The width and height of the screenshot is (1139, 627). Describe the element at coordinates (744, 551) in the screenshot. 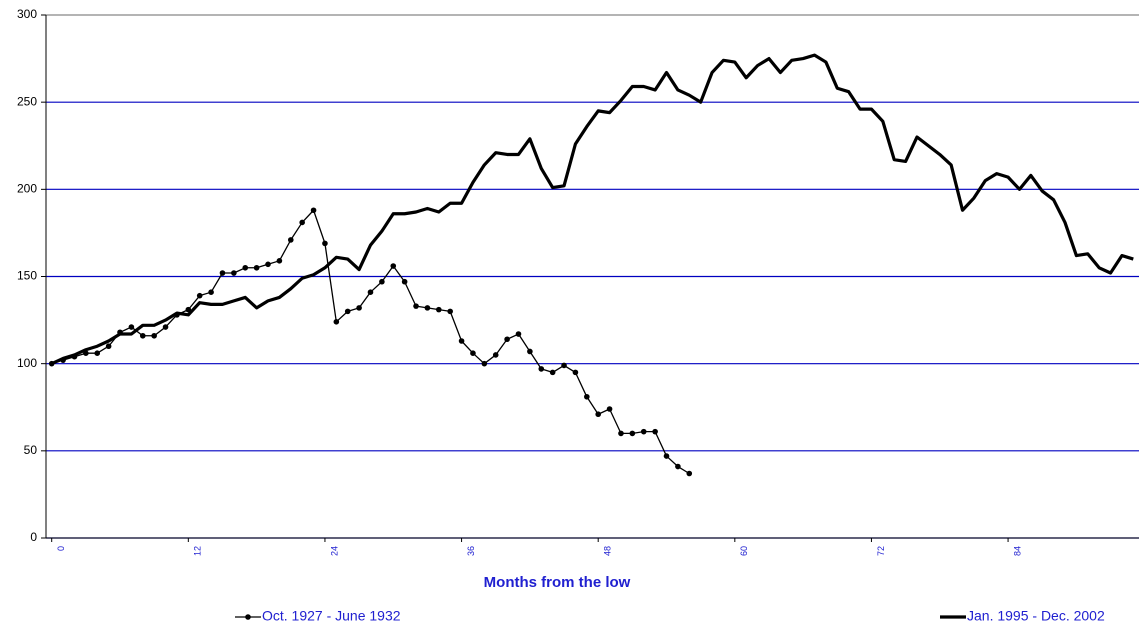

I see `x-tick-label: 60` at that location.